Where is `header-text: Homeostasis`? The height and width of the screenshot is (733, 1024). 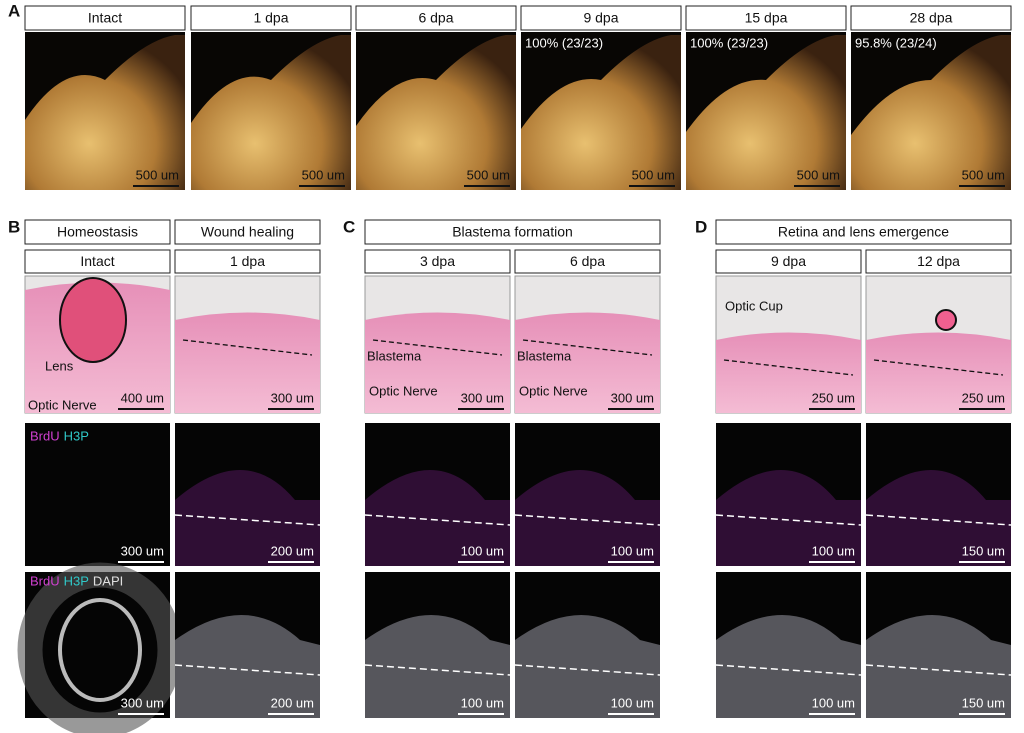 header-text: Homeostasis is located at coordinates (97, 232).